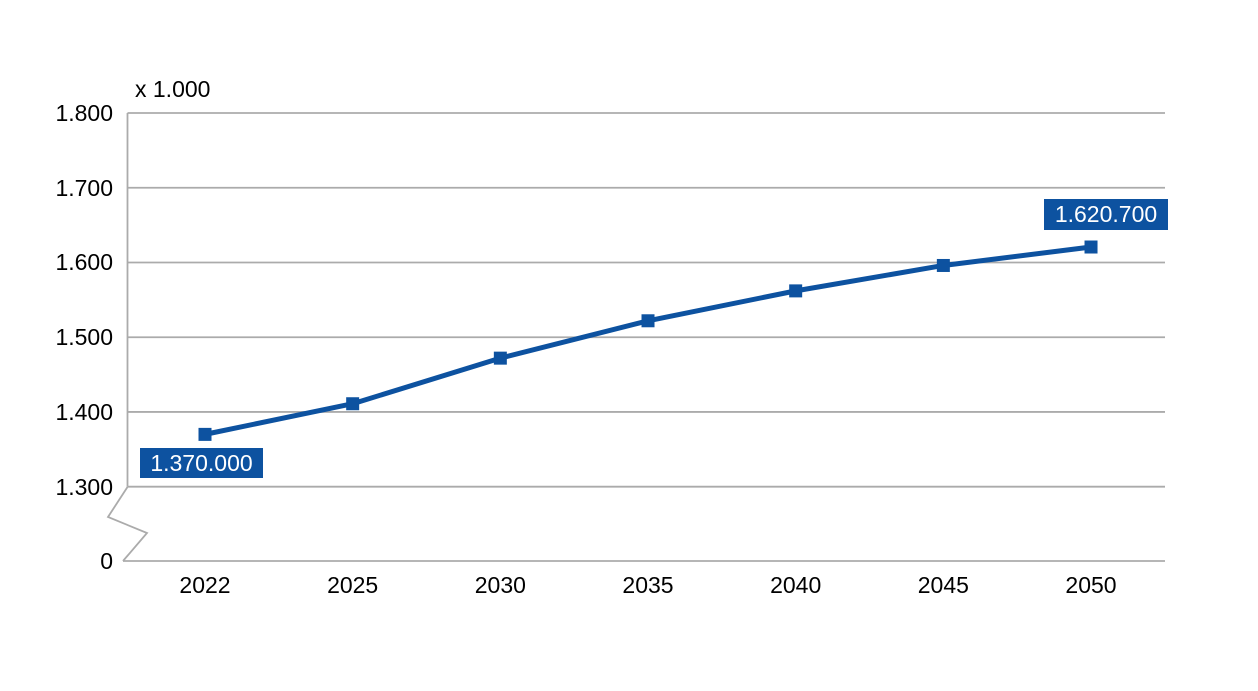 Image resolution: width=1258 pixels, height=691 pixels. I want to click on x-tick-label: 2035, so click(648, 585).